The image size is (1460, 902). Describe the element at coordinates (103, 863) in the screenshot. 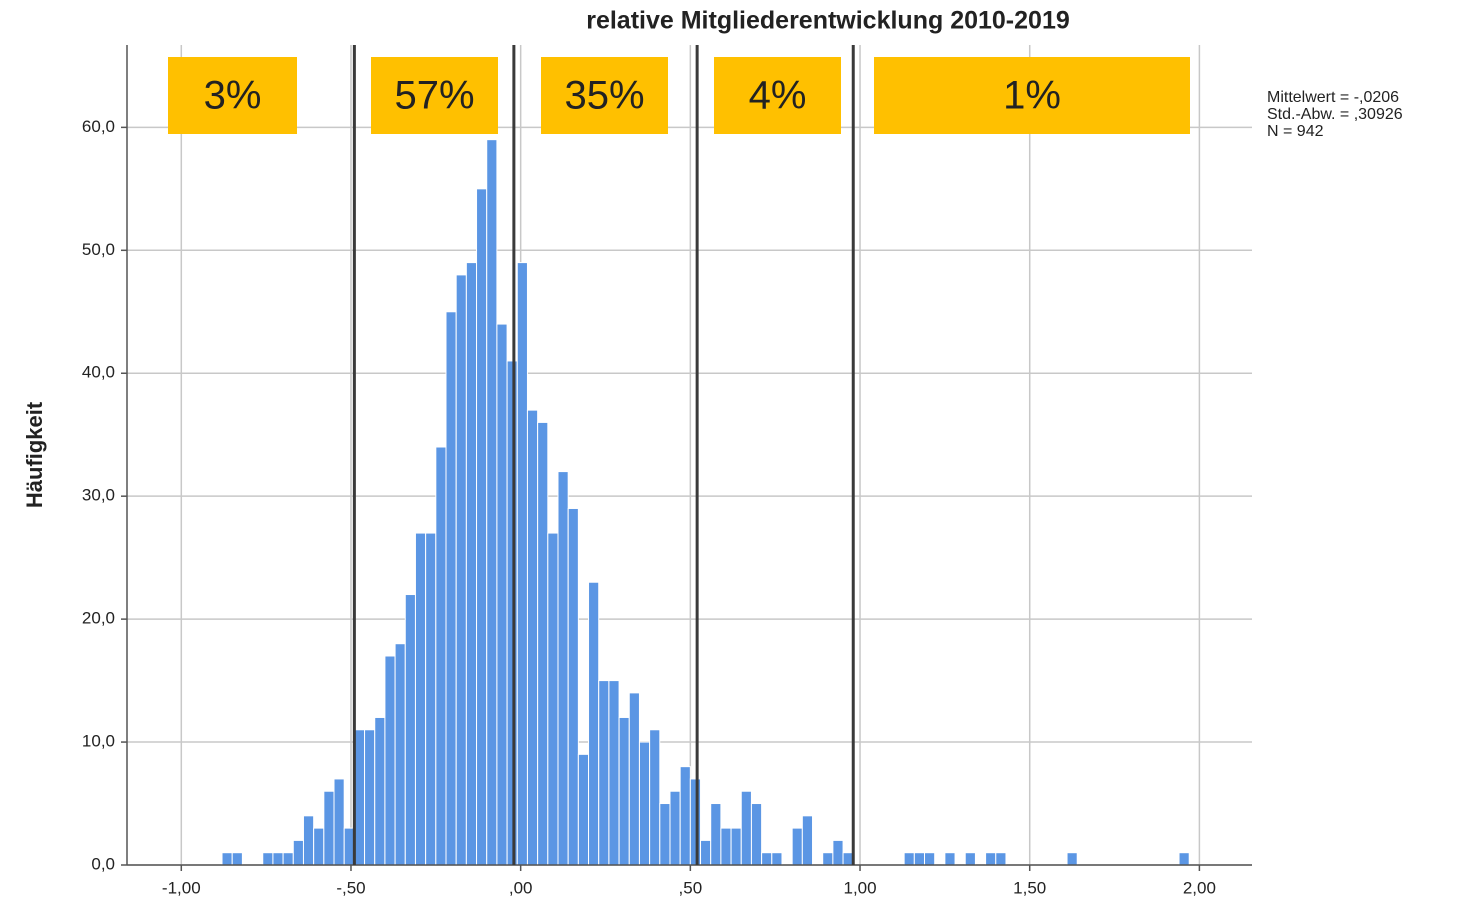

I see `y-tick-label: 0,0` at that location.